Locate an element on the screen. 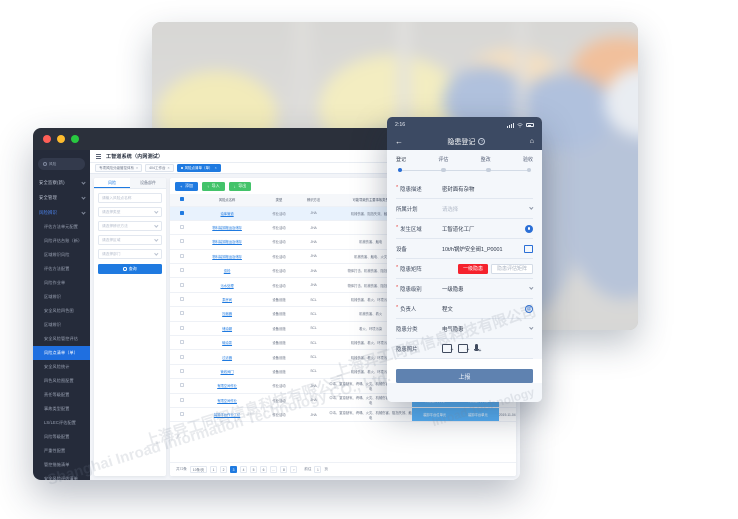 This screenshot has width=738, height=519. gear-icon is located at coordinates (519, 309).